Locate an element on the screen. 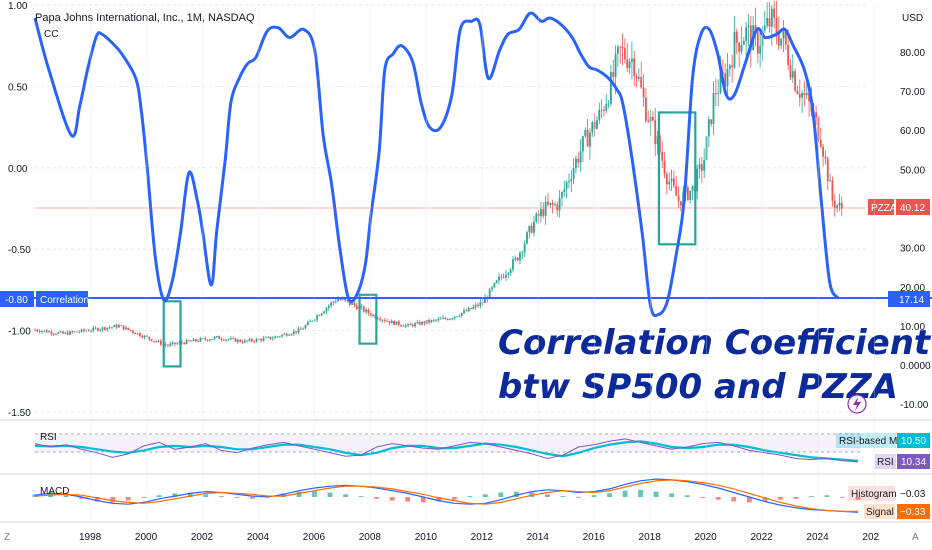  corr-price-tag is located at coordinates (909, 299).